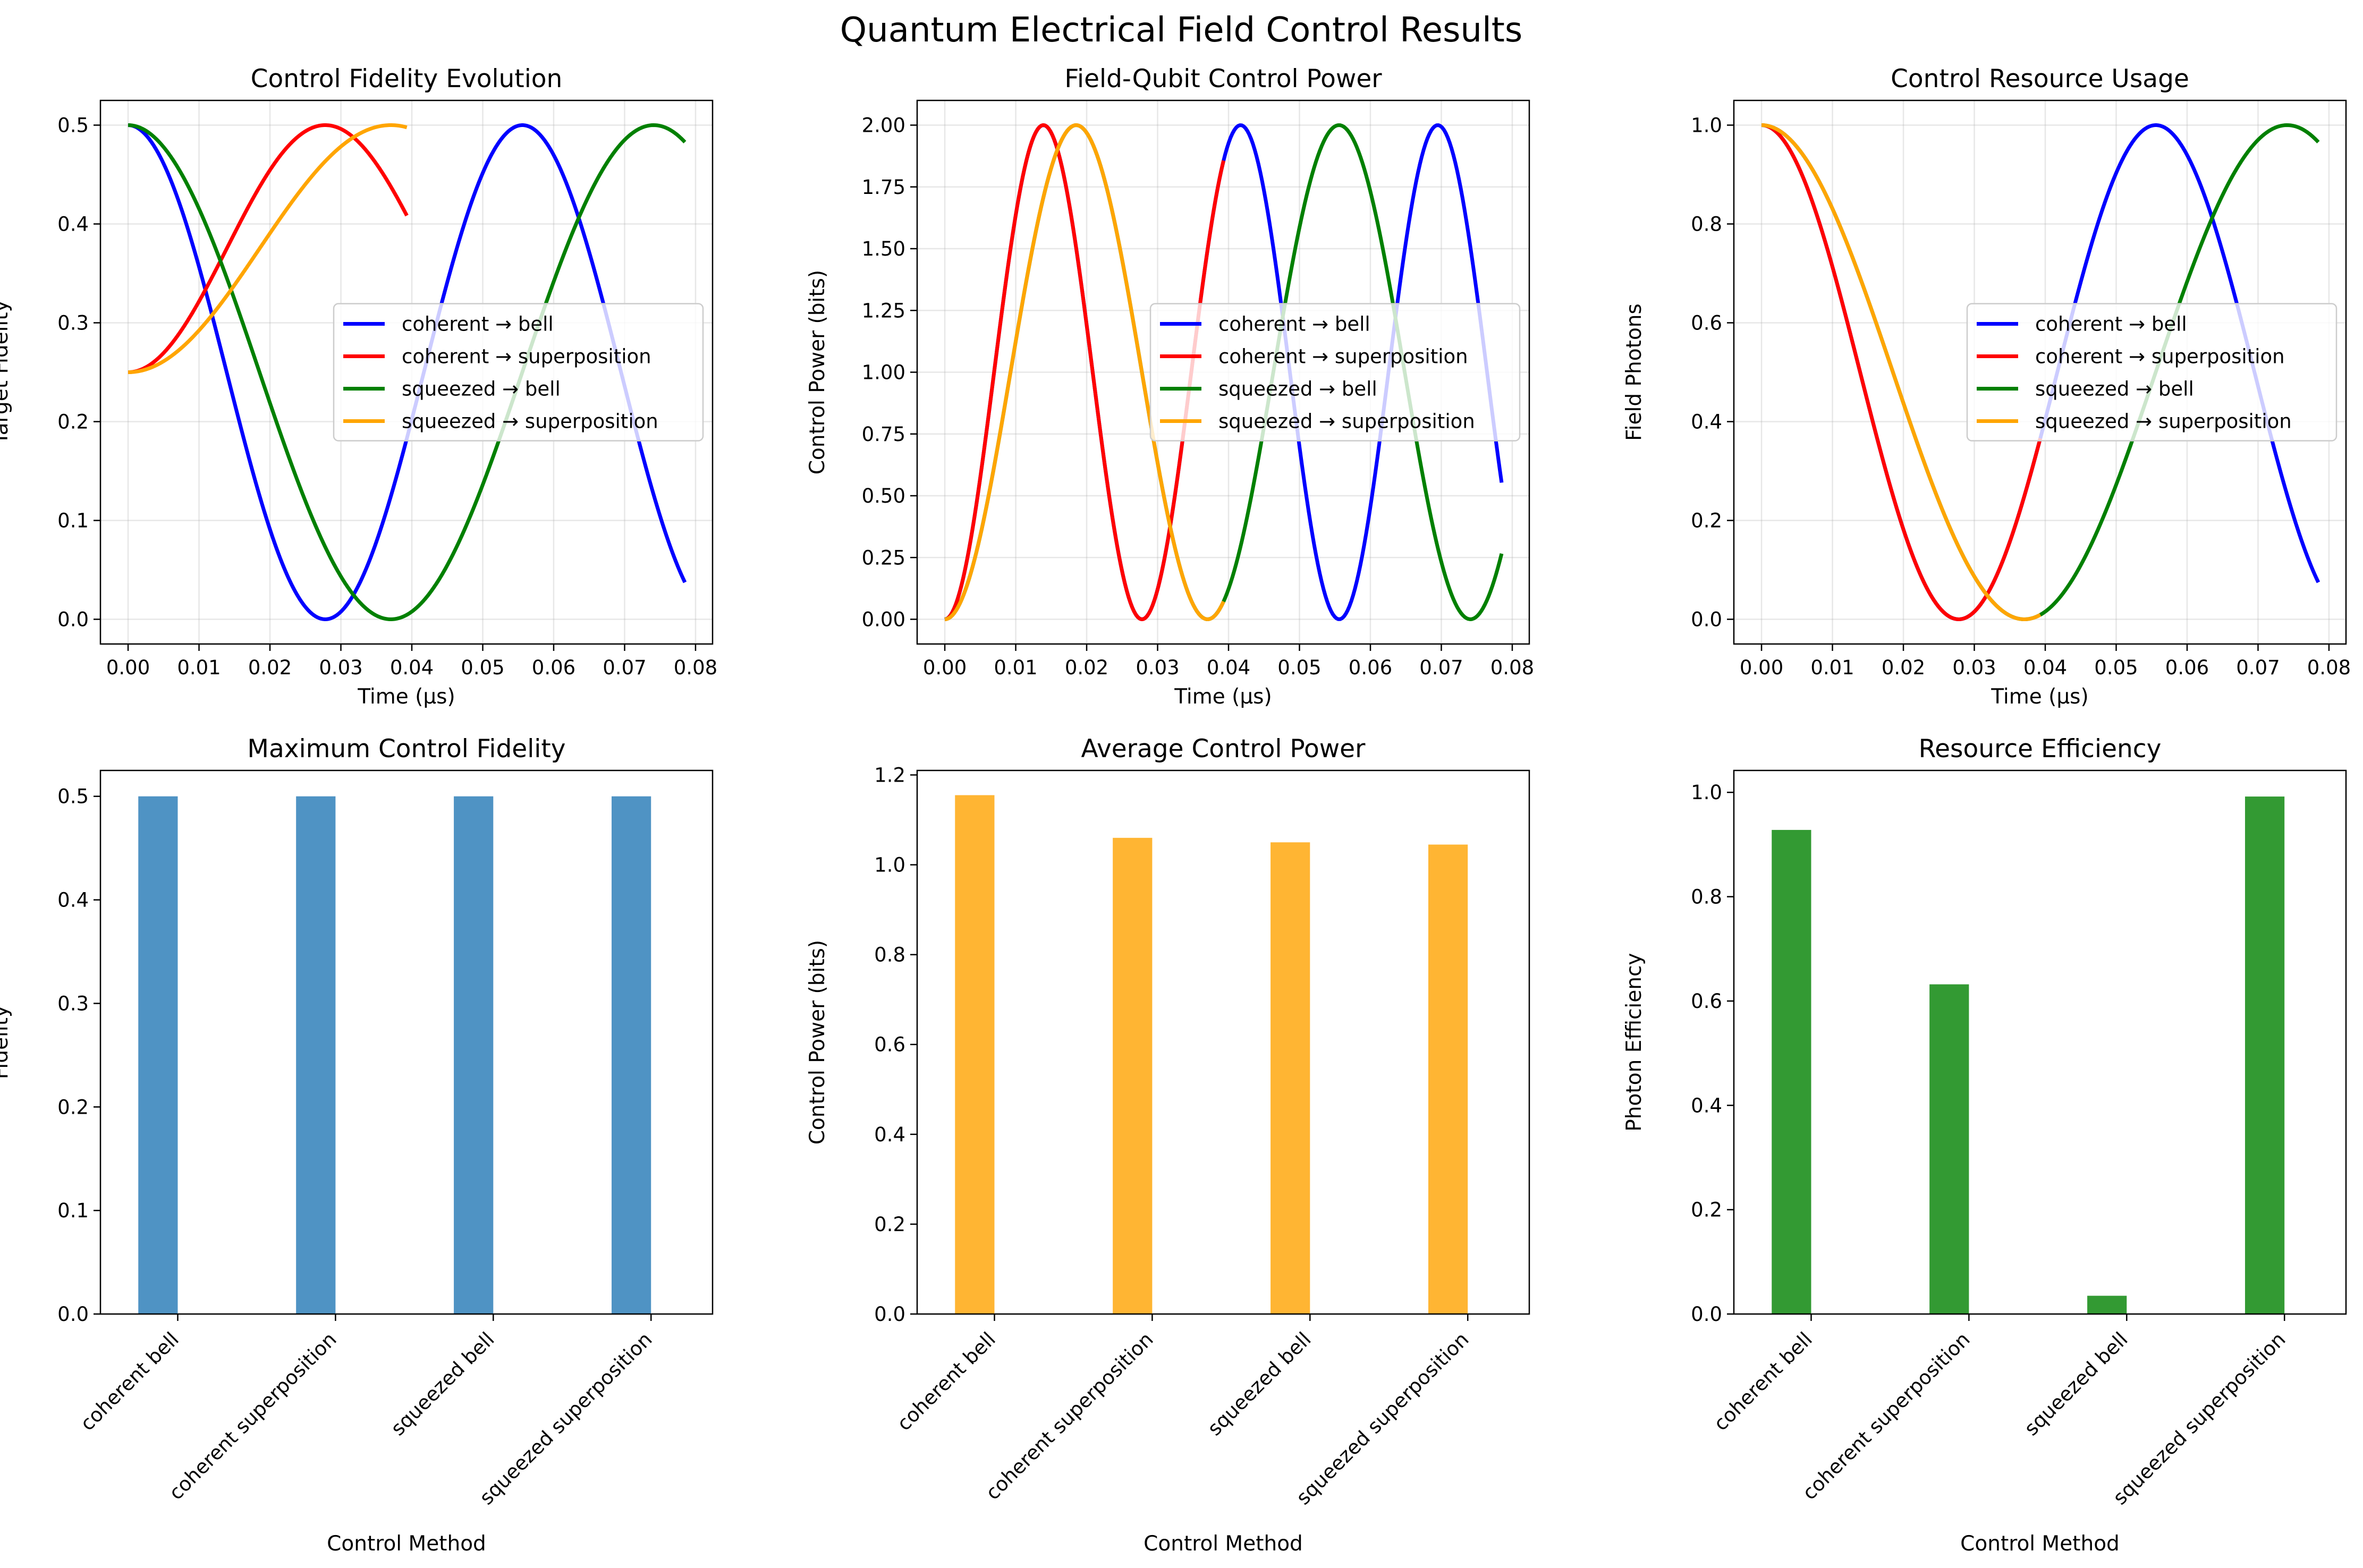 This screenshot has width=2363, height=1568. I want to click on x-tick-label: 0.05, so click(1299, 667).